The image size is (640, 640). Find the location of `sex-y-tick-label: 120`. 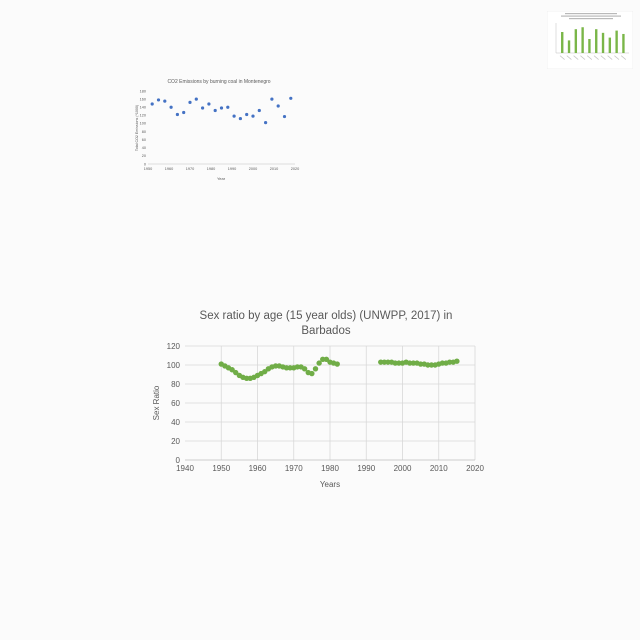

sex-y-tick-label: 120 is located at coordinates (174, 346).